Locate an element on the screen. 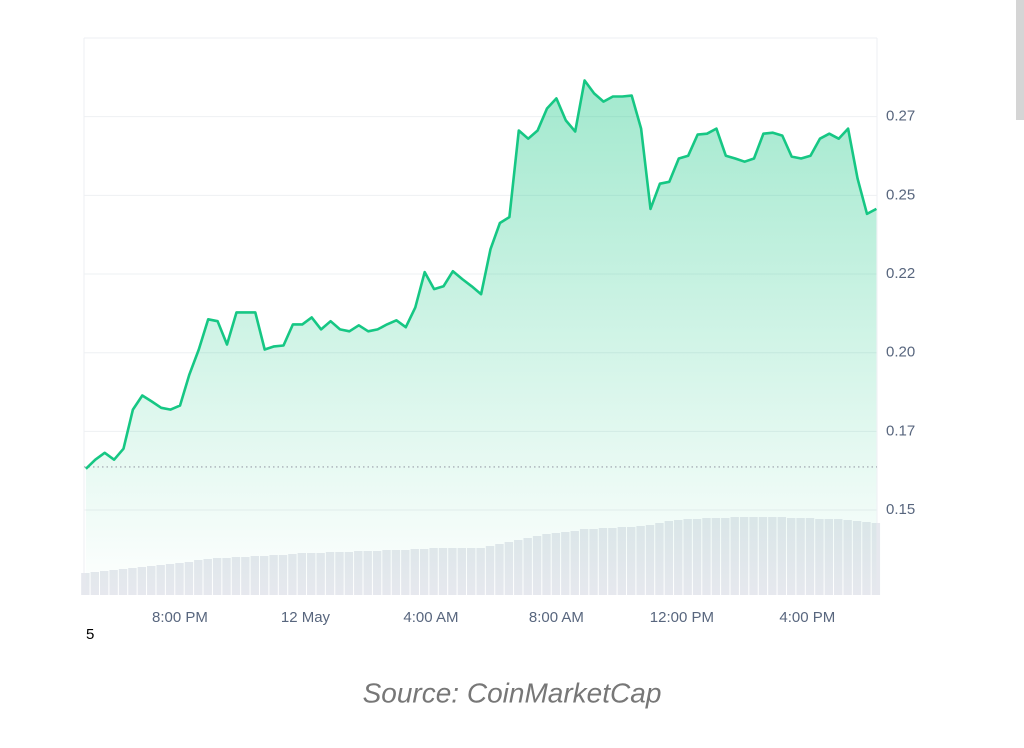  x-tick-label: 4:00 AM is located at coordinates (430, 617).